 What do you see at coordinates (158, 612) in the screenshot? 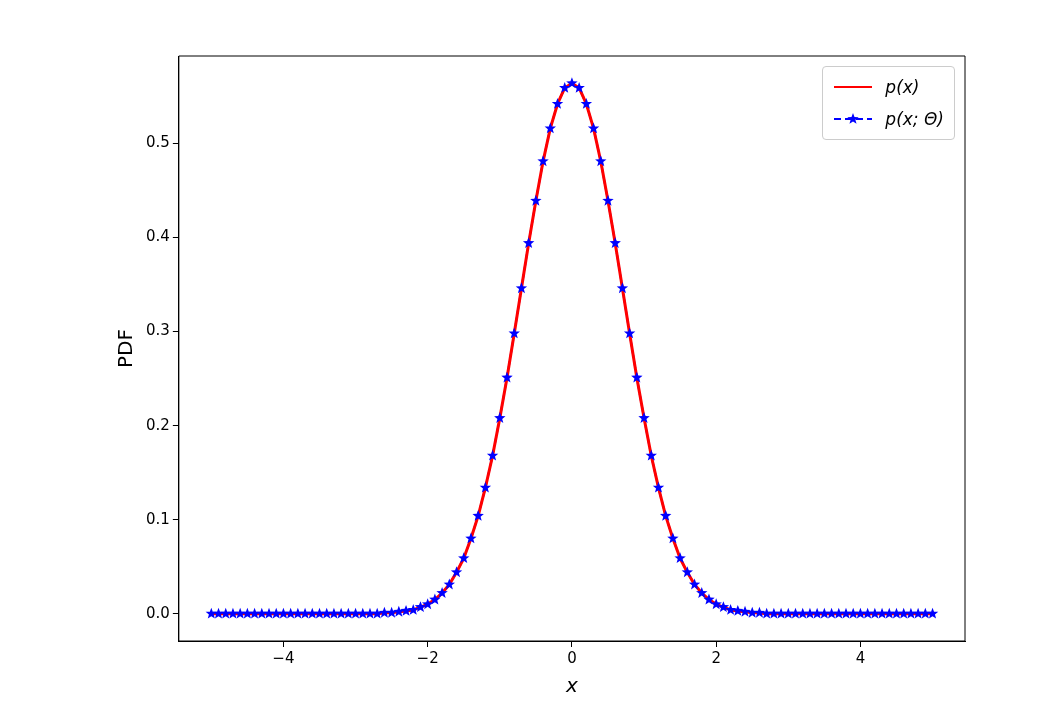
I see `y-tick-label: 0.0` at bounding box center [158, 612].